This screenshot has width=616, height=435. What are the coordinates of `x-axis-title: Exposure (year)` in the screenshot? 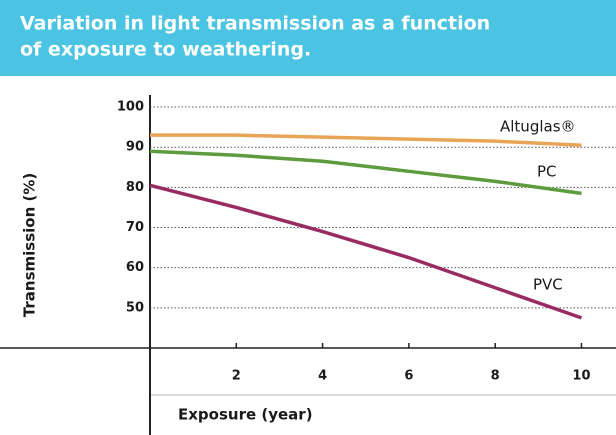 It's located at (245, 415).